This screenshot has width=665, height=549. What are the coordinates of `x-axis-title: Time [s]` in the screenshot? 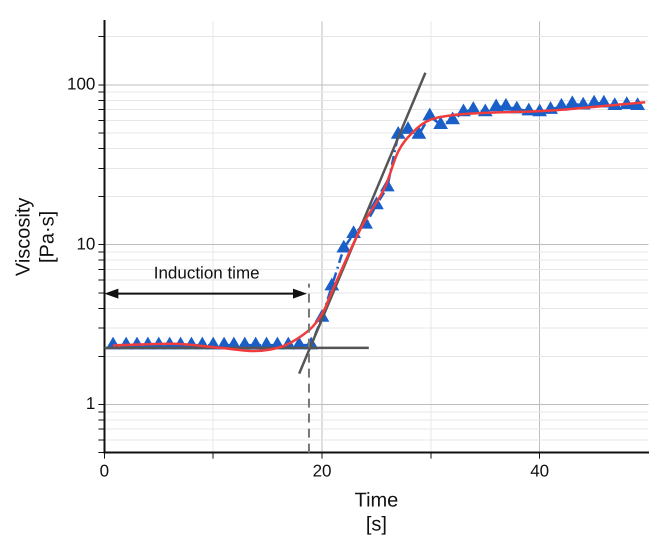 It's located at (376, 513).